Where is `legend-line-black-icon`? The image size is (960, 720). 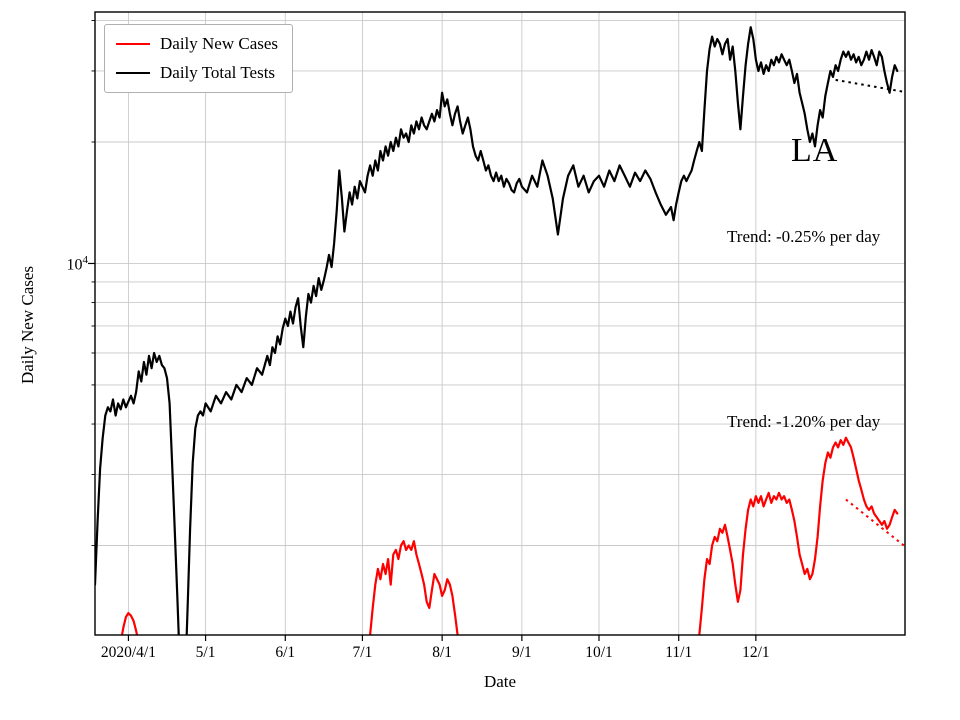 legend-line-black-icon is located at coordinates (133, 73).